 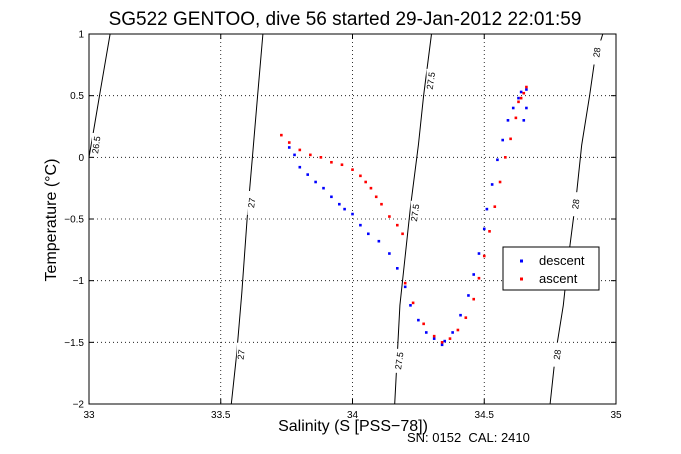 I want to click on contour-label: 26.5, so click(x=96, y=145).